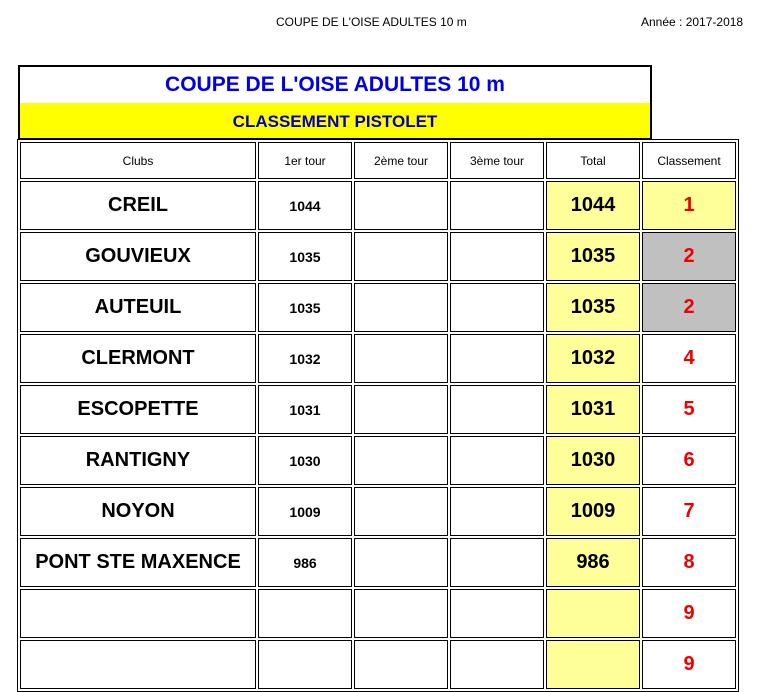 The height and width of the screenshot is (692, 775). I want to click on round1-cell: 1031, so click(305, 409).